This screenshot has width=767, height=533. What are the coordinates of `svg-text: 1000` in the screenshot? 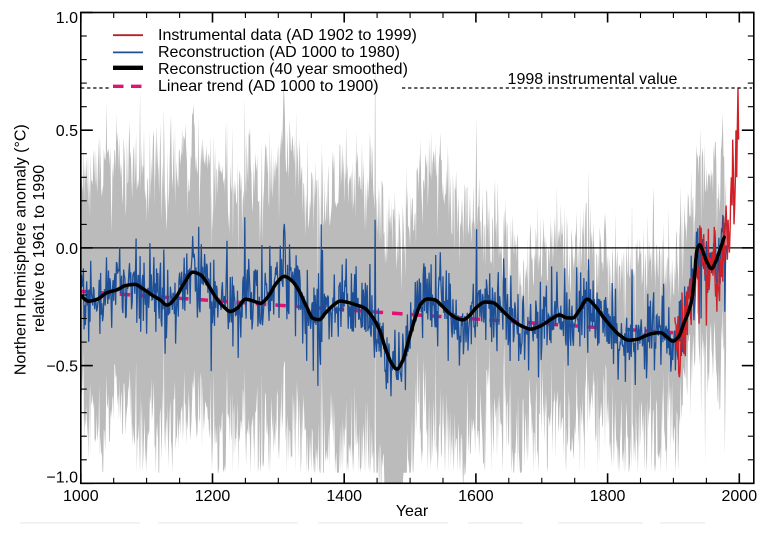 It's located at (81, 496).